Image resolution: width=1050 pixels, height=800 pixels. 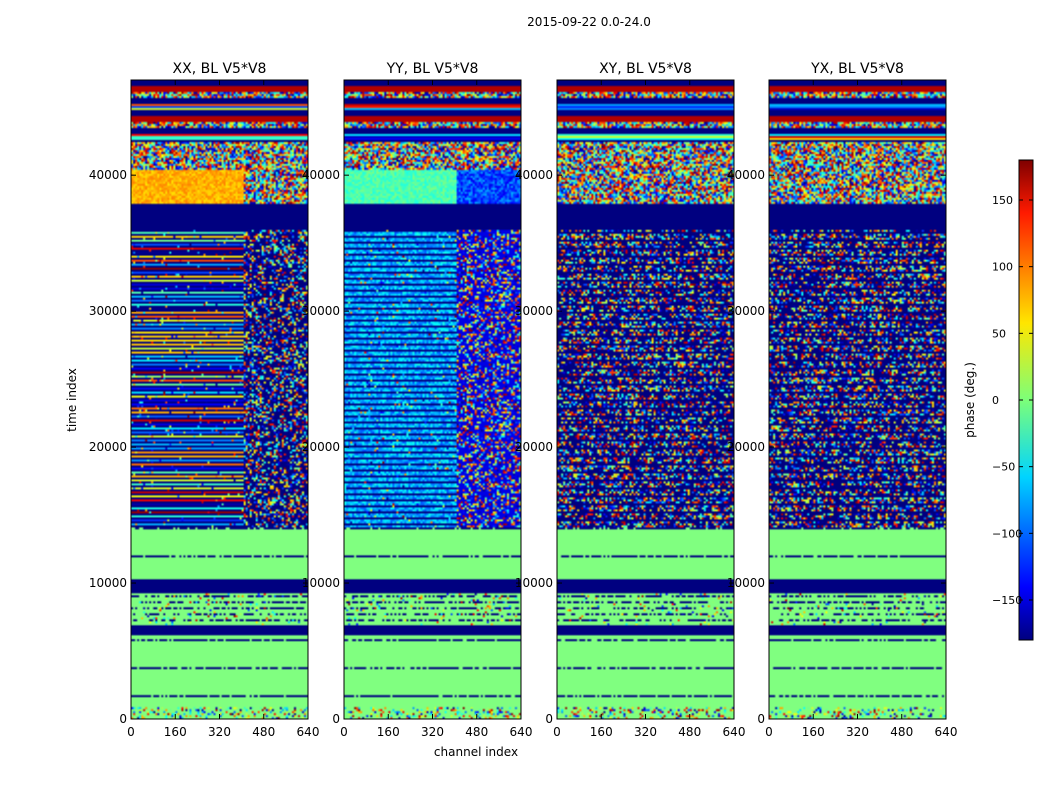 I want to click on colorbar-ticks: −150 −100 −50 0 50 100 150, so click(x=1012, y=400).